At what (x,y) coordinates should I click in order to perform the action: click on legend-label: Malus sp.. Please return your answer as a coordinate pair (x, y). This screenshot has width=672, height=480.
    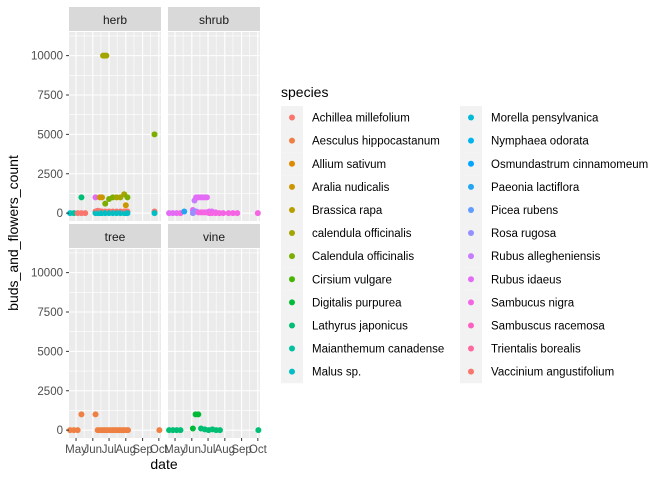
    Looking at the image, I should click on (336, 373).